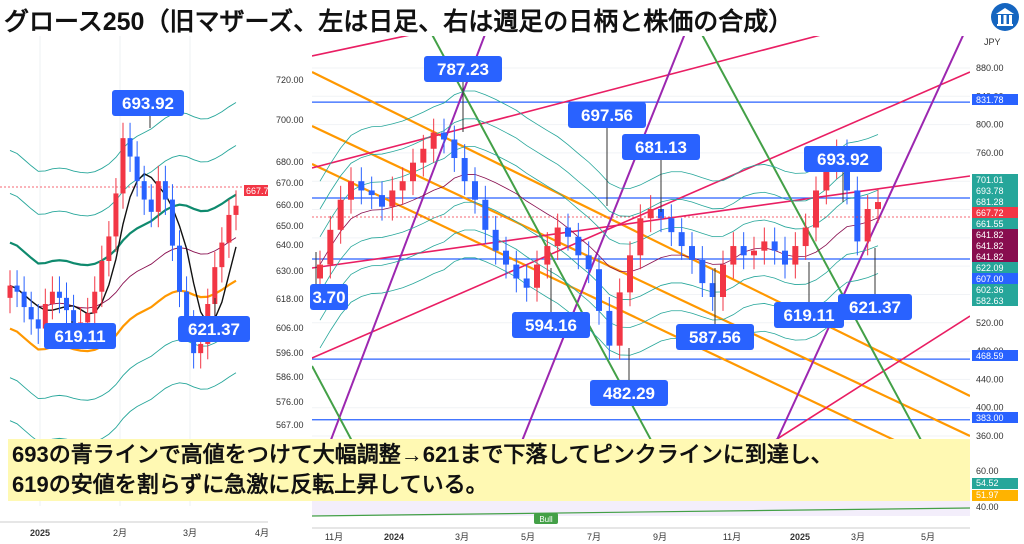  Describe the element at coordinates (40, 533) in the screenshot. I see `x-tick-label: 2025` at that location.